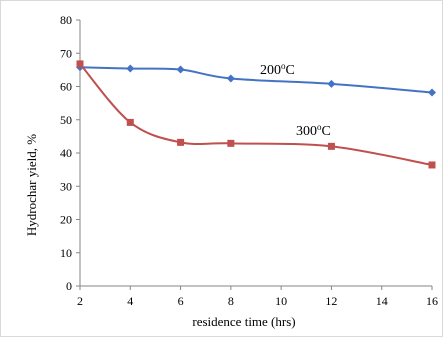 The height and width of the screenshot is (338, 444). Describe the element at coordinates (281, 301) in the screenshot. I see `x-tick-label: 10` at that location.